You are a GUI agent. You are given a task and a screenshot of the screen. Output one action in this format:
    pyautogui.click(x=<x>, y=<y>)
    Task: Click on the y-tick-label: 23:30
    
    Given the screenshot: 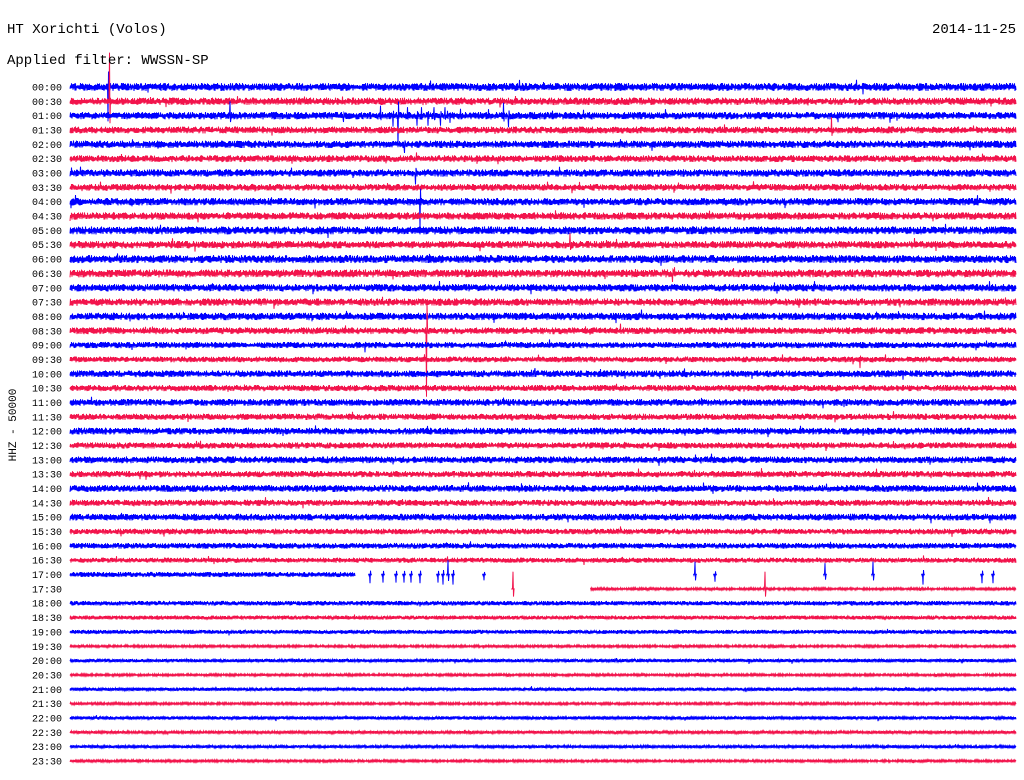 What is the action you would take?
    pyautogui.click(x=47, y=763)
    